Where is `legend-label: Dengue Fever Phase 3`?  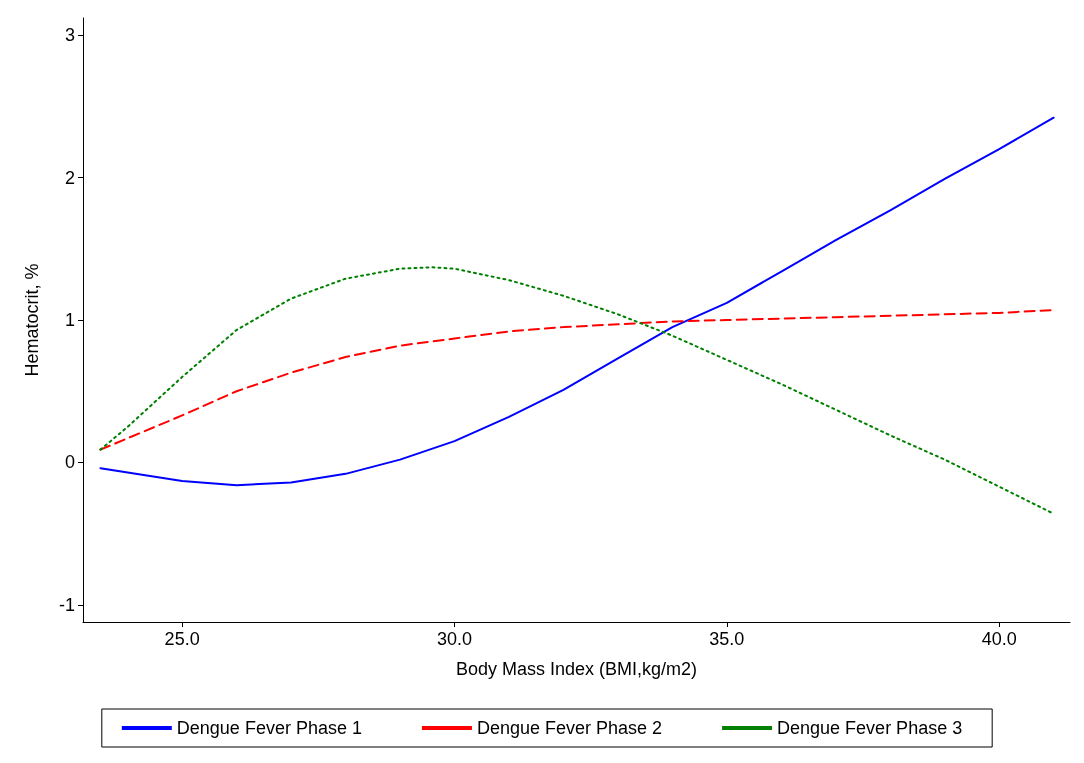 legend-label: Dengue Fever Phase 3 is located at coordinates (870, 728).